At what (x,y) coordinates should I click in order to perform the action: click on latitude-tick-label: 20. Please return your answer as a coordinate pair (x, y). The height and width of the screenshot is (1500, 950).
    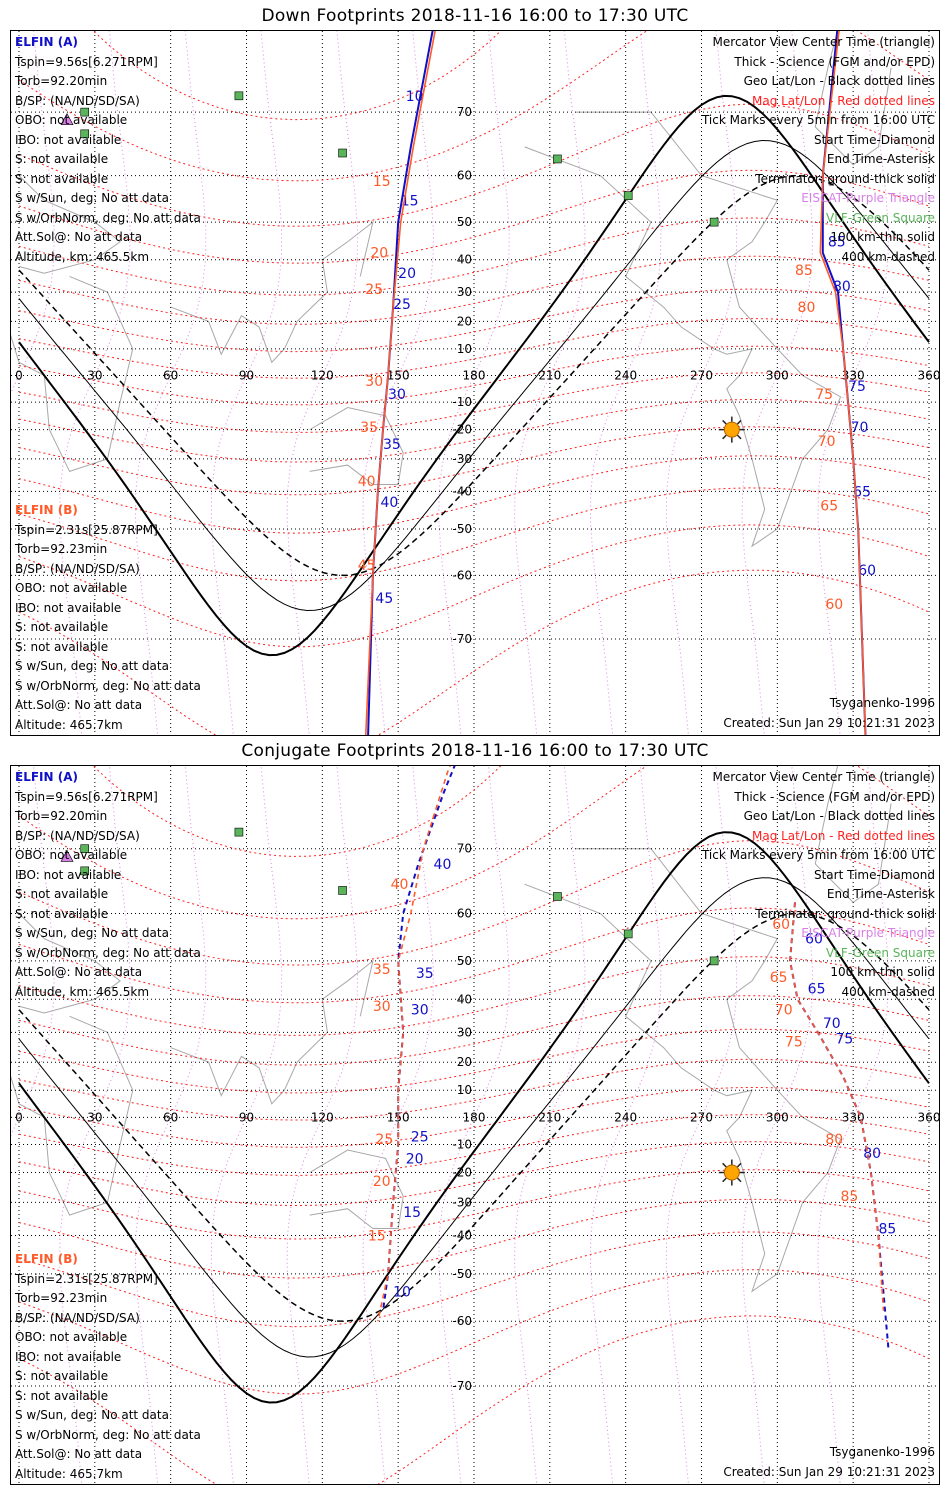
    Looking at the image, I should click on (464, 321).